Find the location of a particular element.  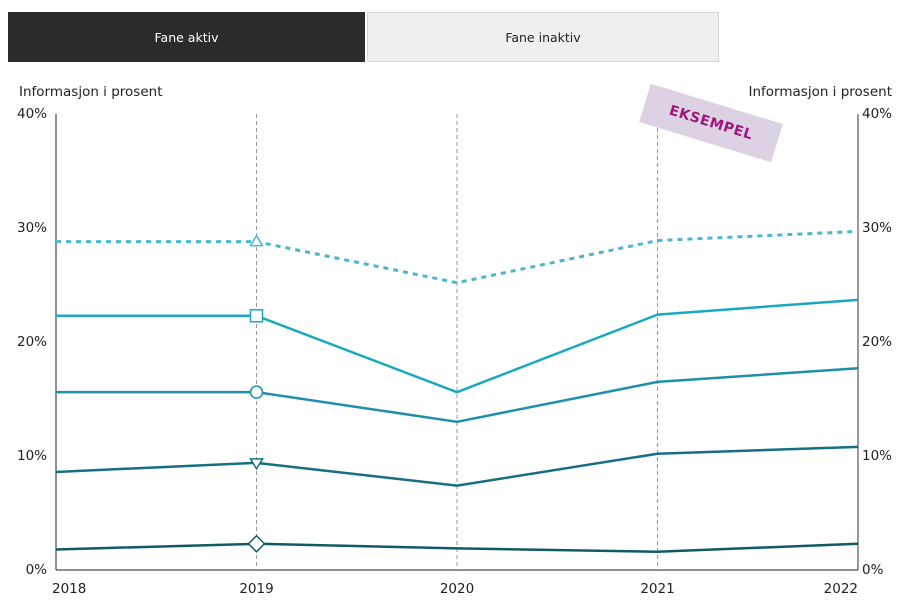

tab-label: Fane inaktiv is located at coordinates (543, 37).